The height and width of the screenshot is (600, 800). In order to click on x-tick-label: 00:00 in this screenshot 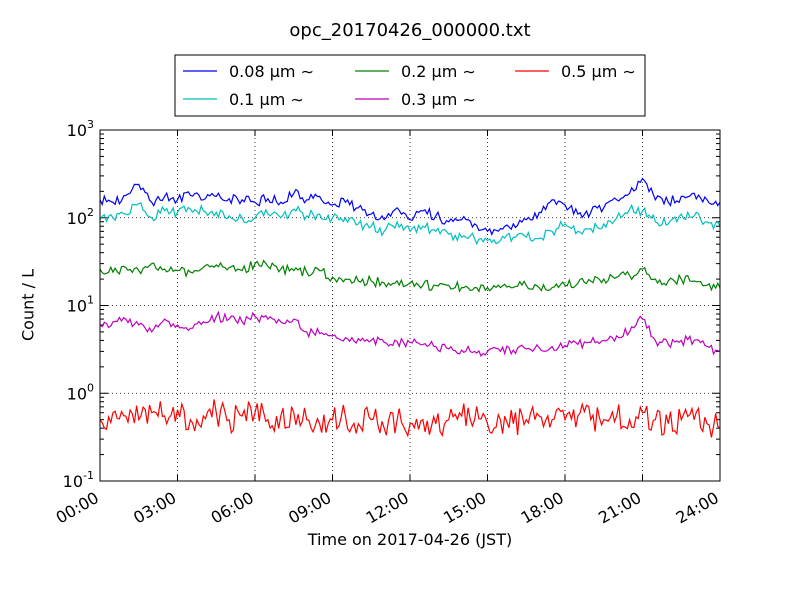, I will do `click(77, 508)`.